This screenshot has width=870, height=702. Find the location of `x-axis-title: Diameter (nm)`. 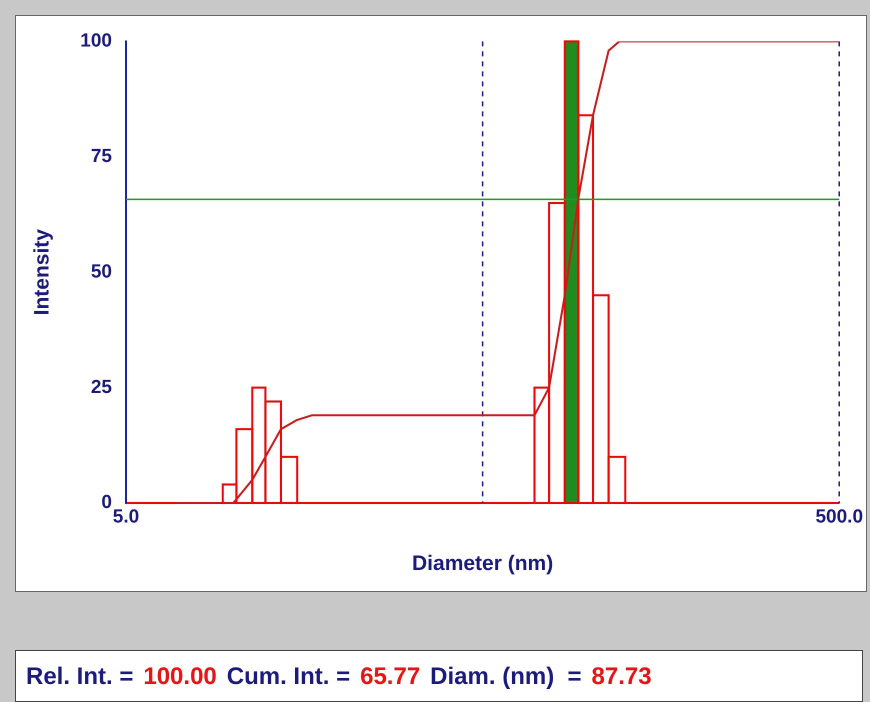

x-axis-title: Diameter (nm) is located at coordinates (483, 564).